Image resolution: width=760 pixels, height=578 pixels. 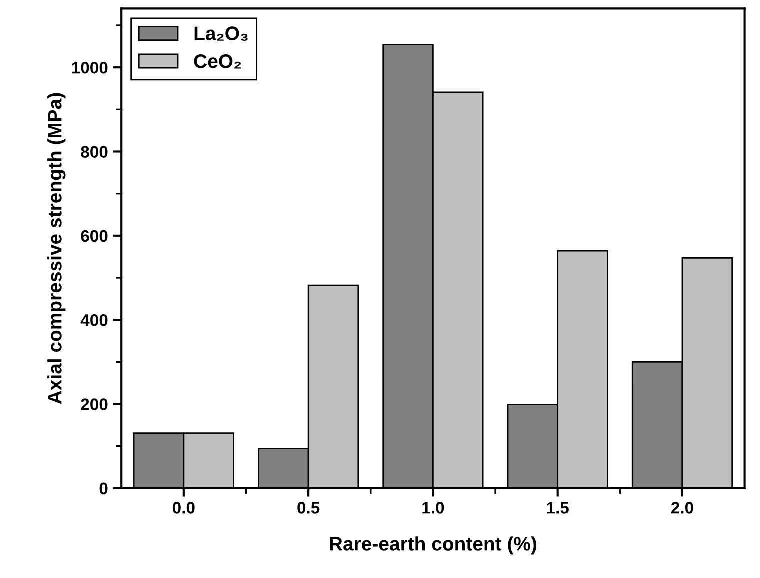 I want to click on y-tick-label: 1000, so click(x=90, y=68).